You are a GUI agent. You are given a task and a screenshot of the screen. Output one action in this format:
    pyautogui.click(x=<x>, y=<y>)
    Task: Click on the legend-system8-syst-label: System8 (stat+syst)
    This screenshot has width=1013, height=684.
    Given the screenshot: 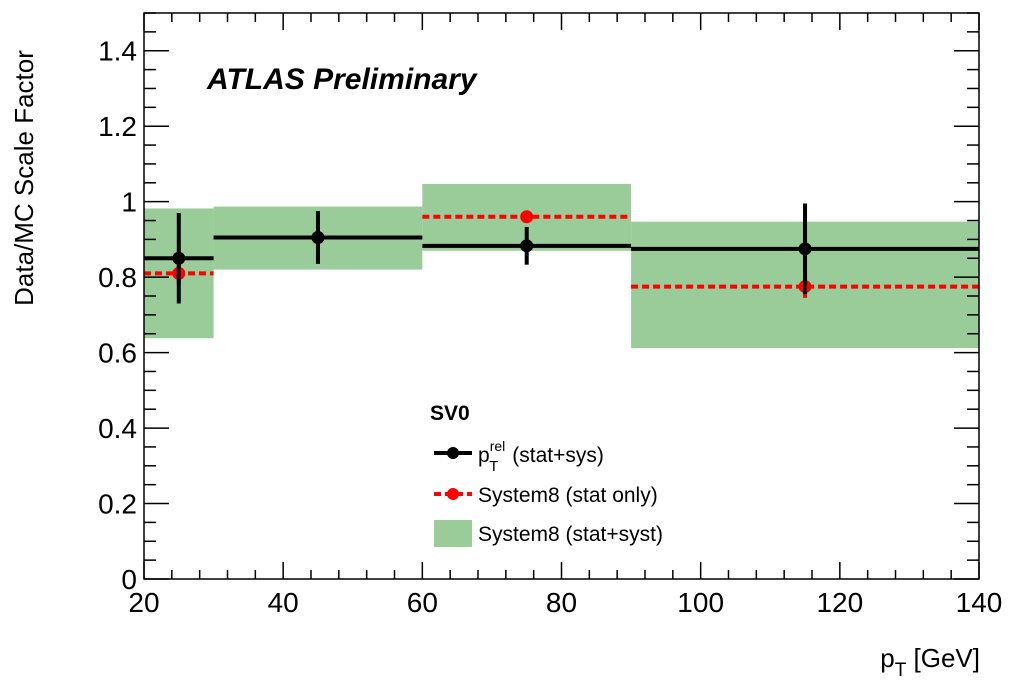 What is the action you would take?
    pyautogui.click(x=570, y=534)
    